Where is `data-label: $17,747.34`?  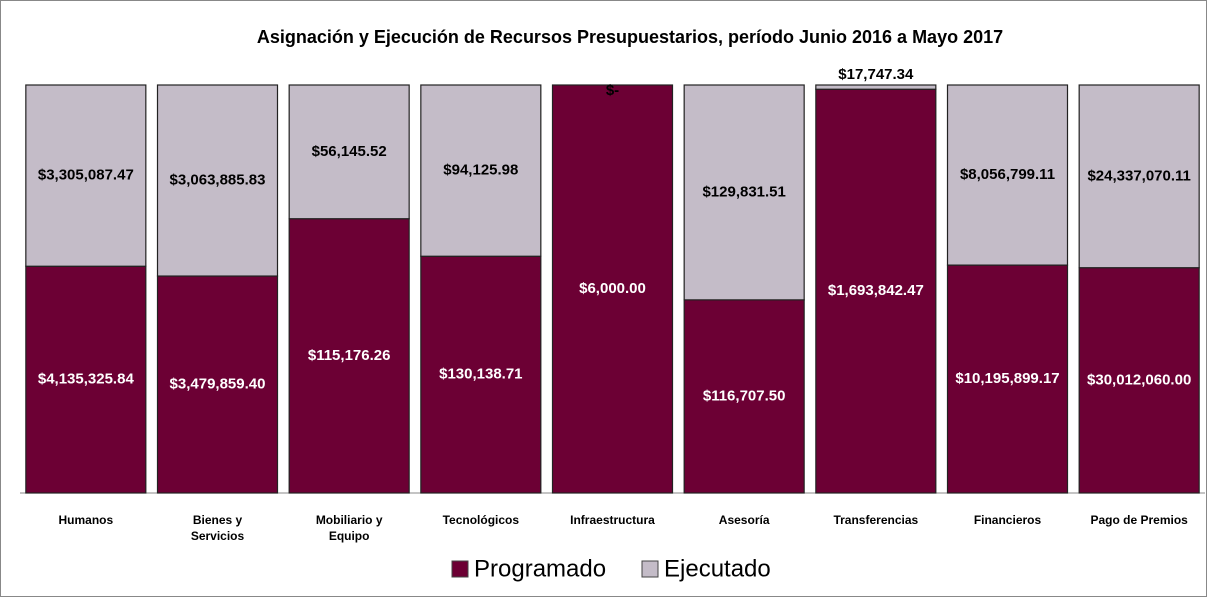 data-label: $17,747.34 is located at coordinates (876, 74).